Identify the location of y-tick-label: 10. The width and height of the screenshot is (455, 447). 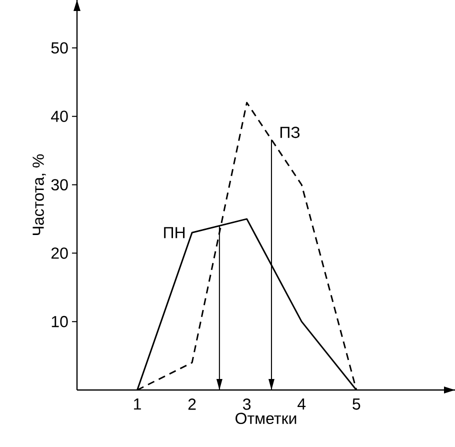
(60, 322).